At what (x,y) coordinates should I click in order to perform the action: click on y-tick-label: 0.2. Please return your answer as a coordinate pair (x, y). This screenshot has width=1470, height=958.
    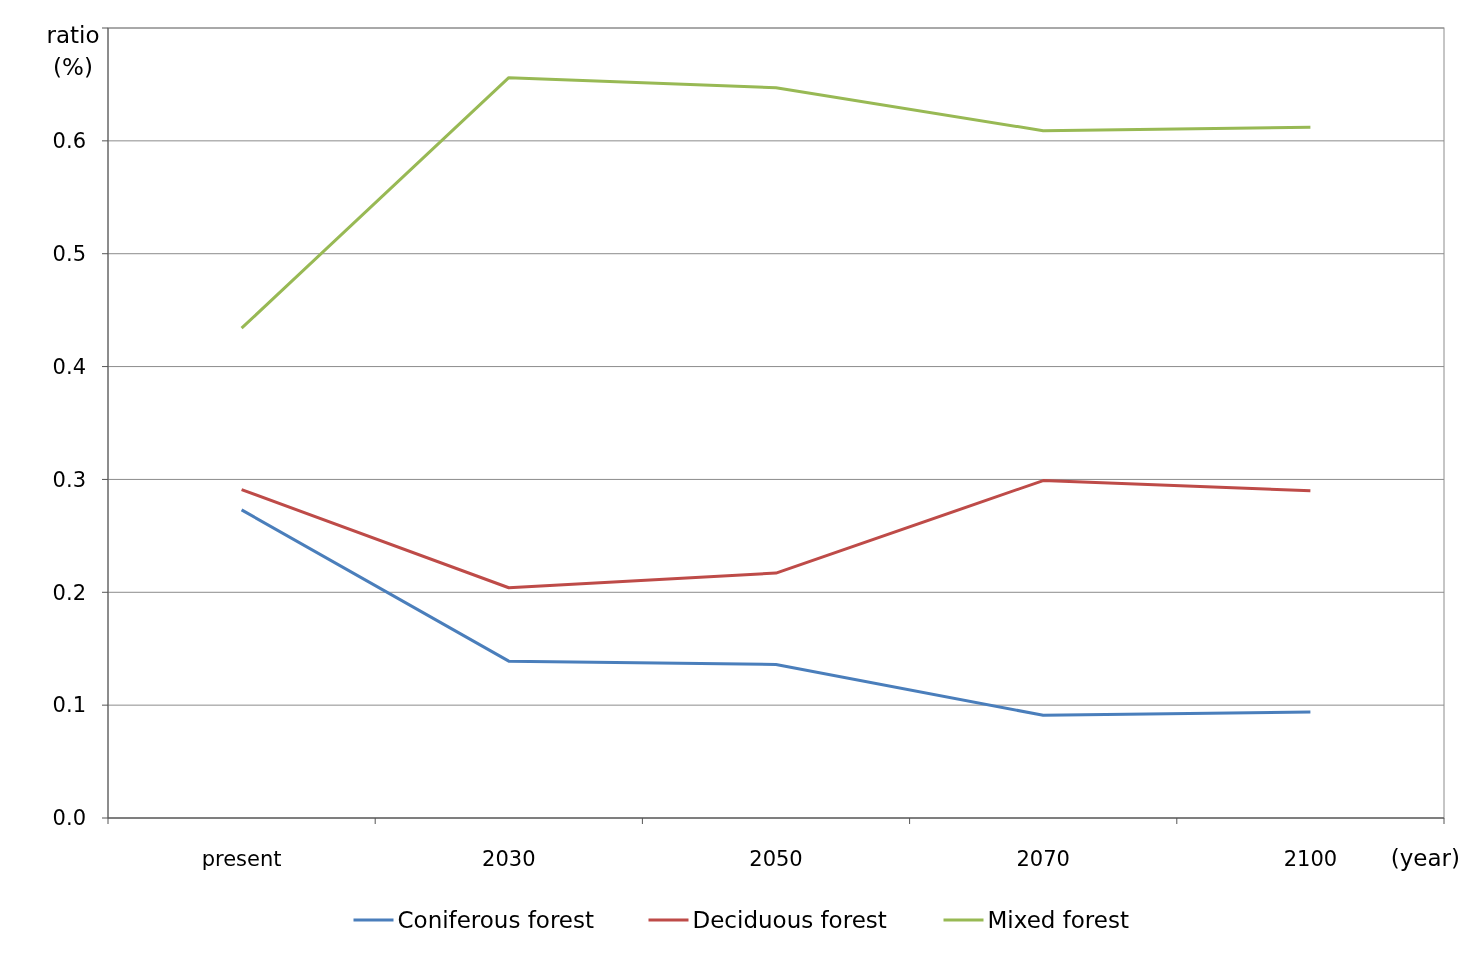
    Looking at the image, I should click on (69, 592).